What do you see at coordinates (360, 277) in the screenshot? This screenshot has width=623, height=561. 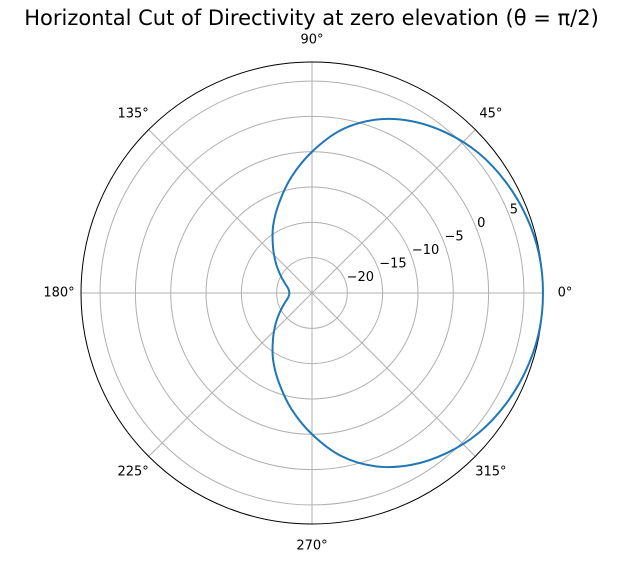 I see `radial-tick-label: −20` at bounding box center [360, 277].